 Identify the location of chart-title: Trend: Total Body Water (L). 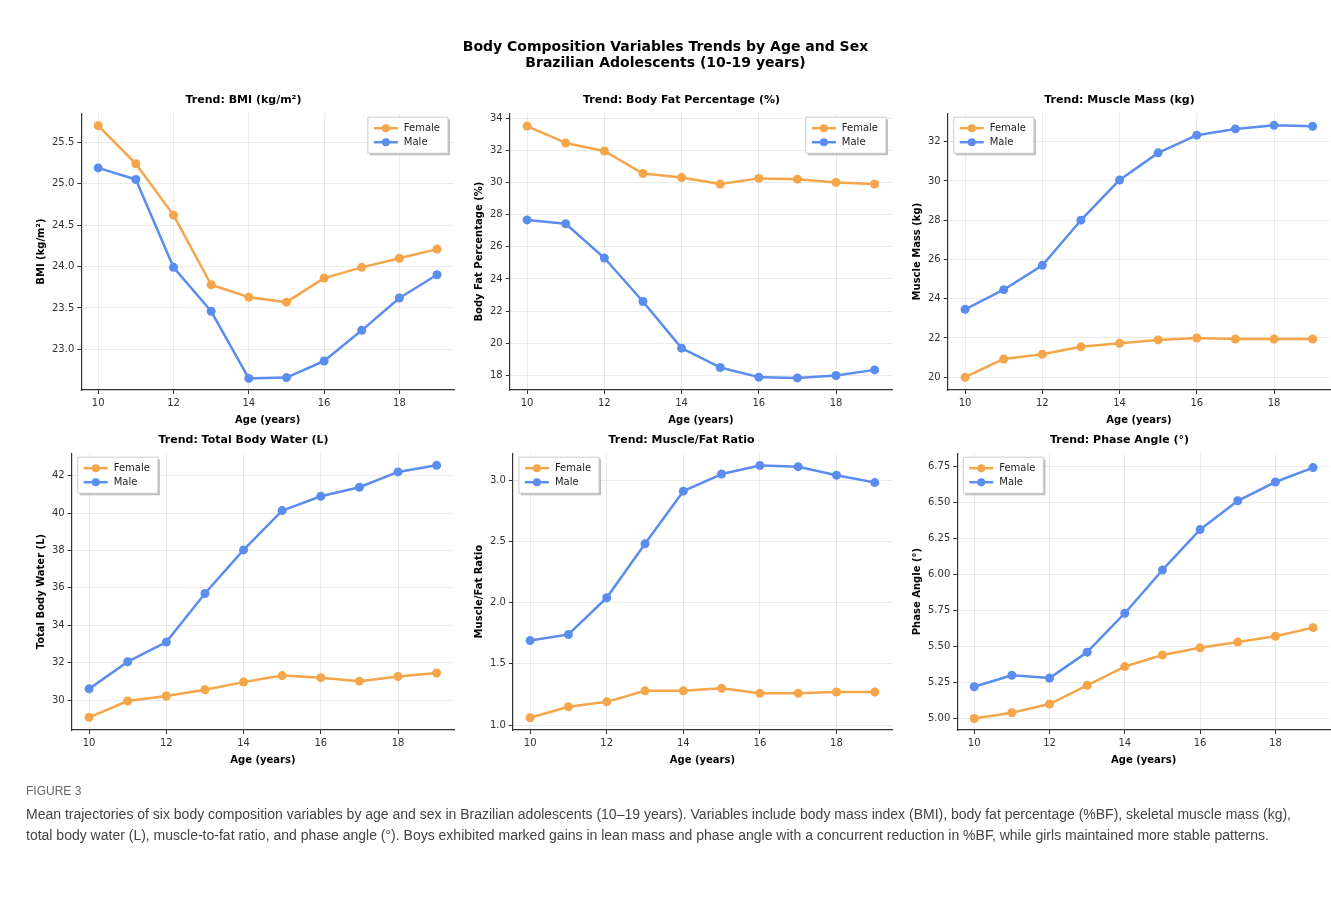
(243, 440).